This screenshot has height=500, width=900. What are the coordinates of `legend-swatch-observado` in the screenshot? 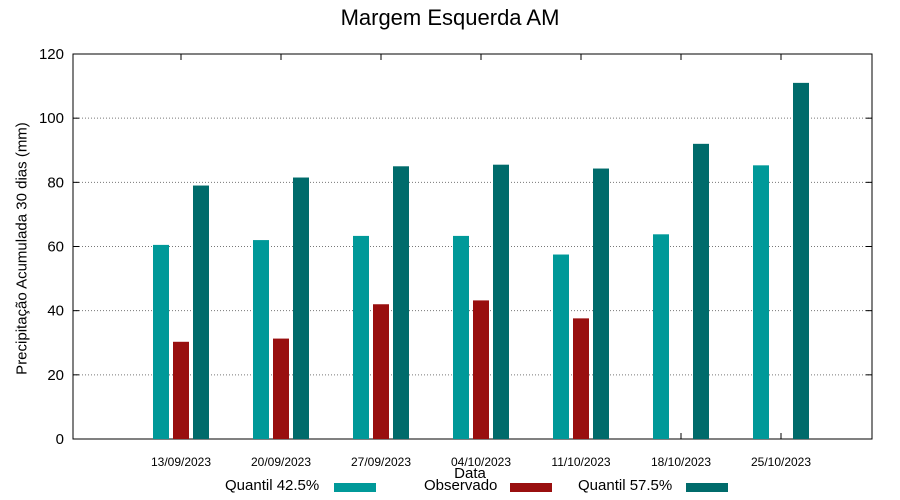 It's located at (531, 487).